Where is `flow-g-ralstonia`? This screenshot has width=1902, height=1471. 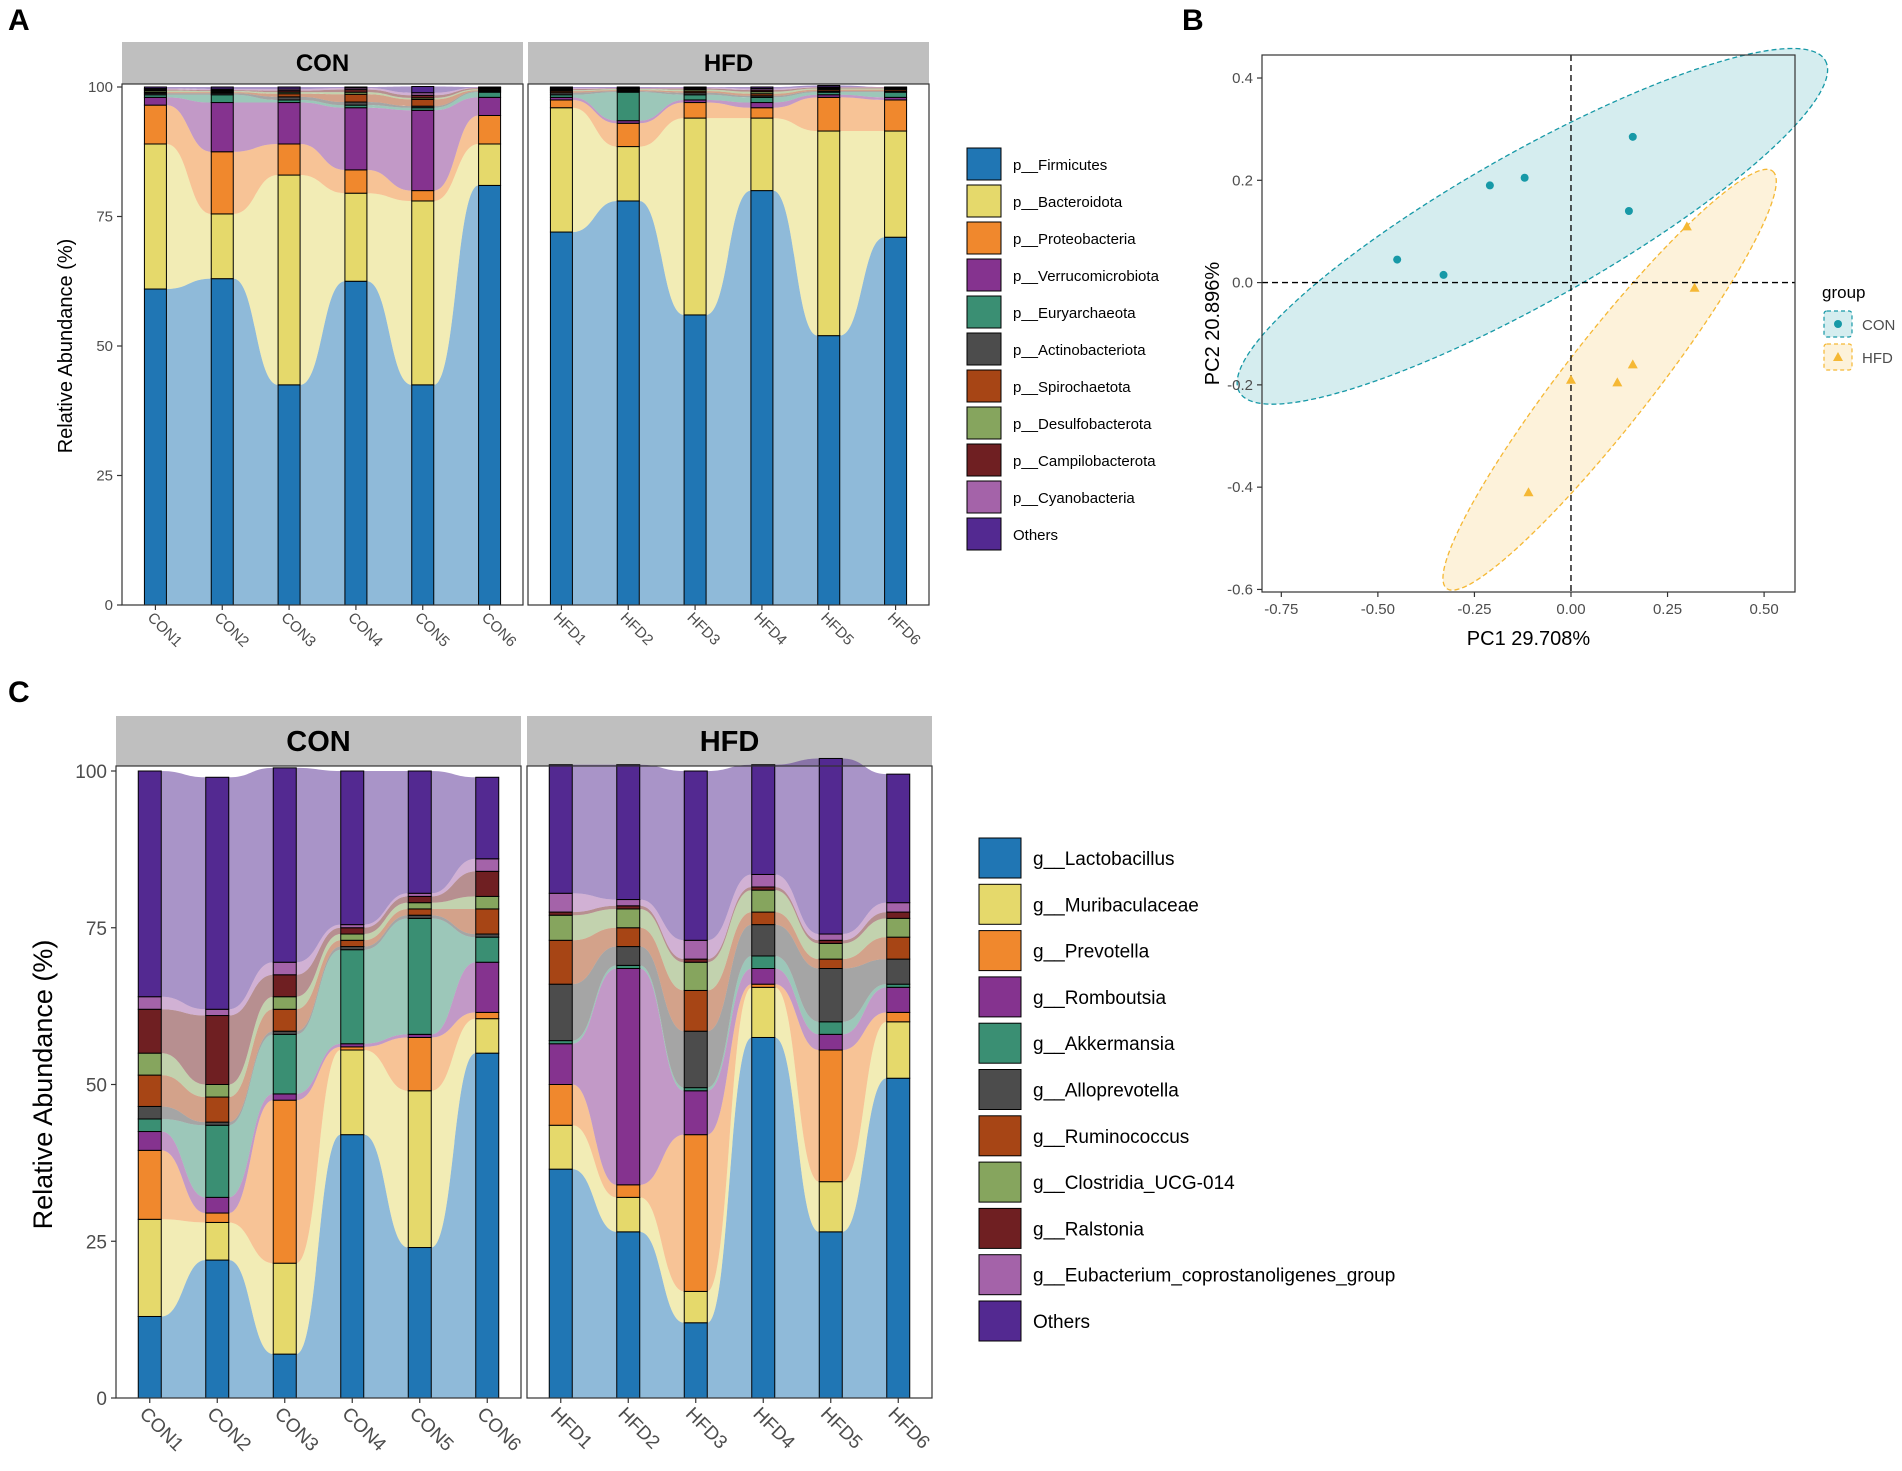 flow-g-ralstonia is located at coordinates (729, 924).